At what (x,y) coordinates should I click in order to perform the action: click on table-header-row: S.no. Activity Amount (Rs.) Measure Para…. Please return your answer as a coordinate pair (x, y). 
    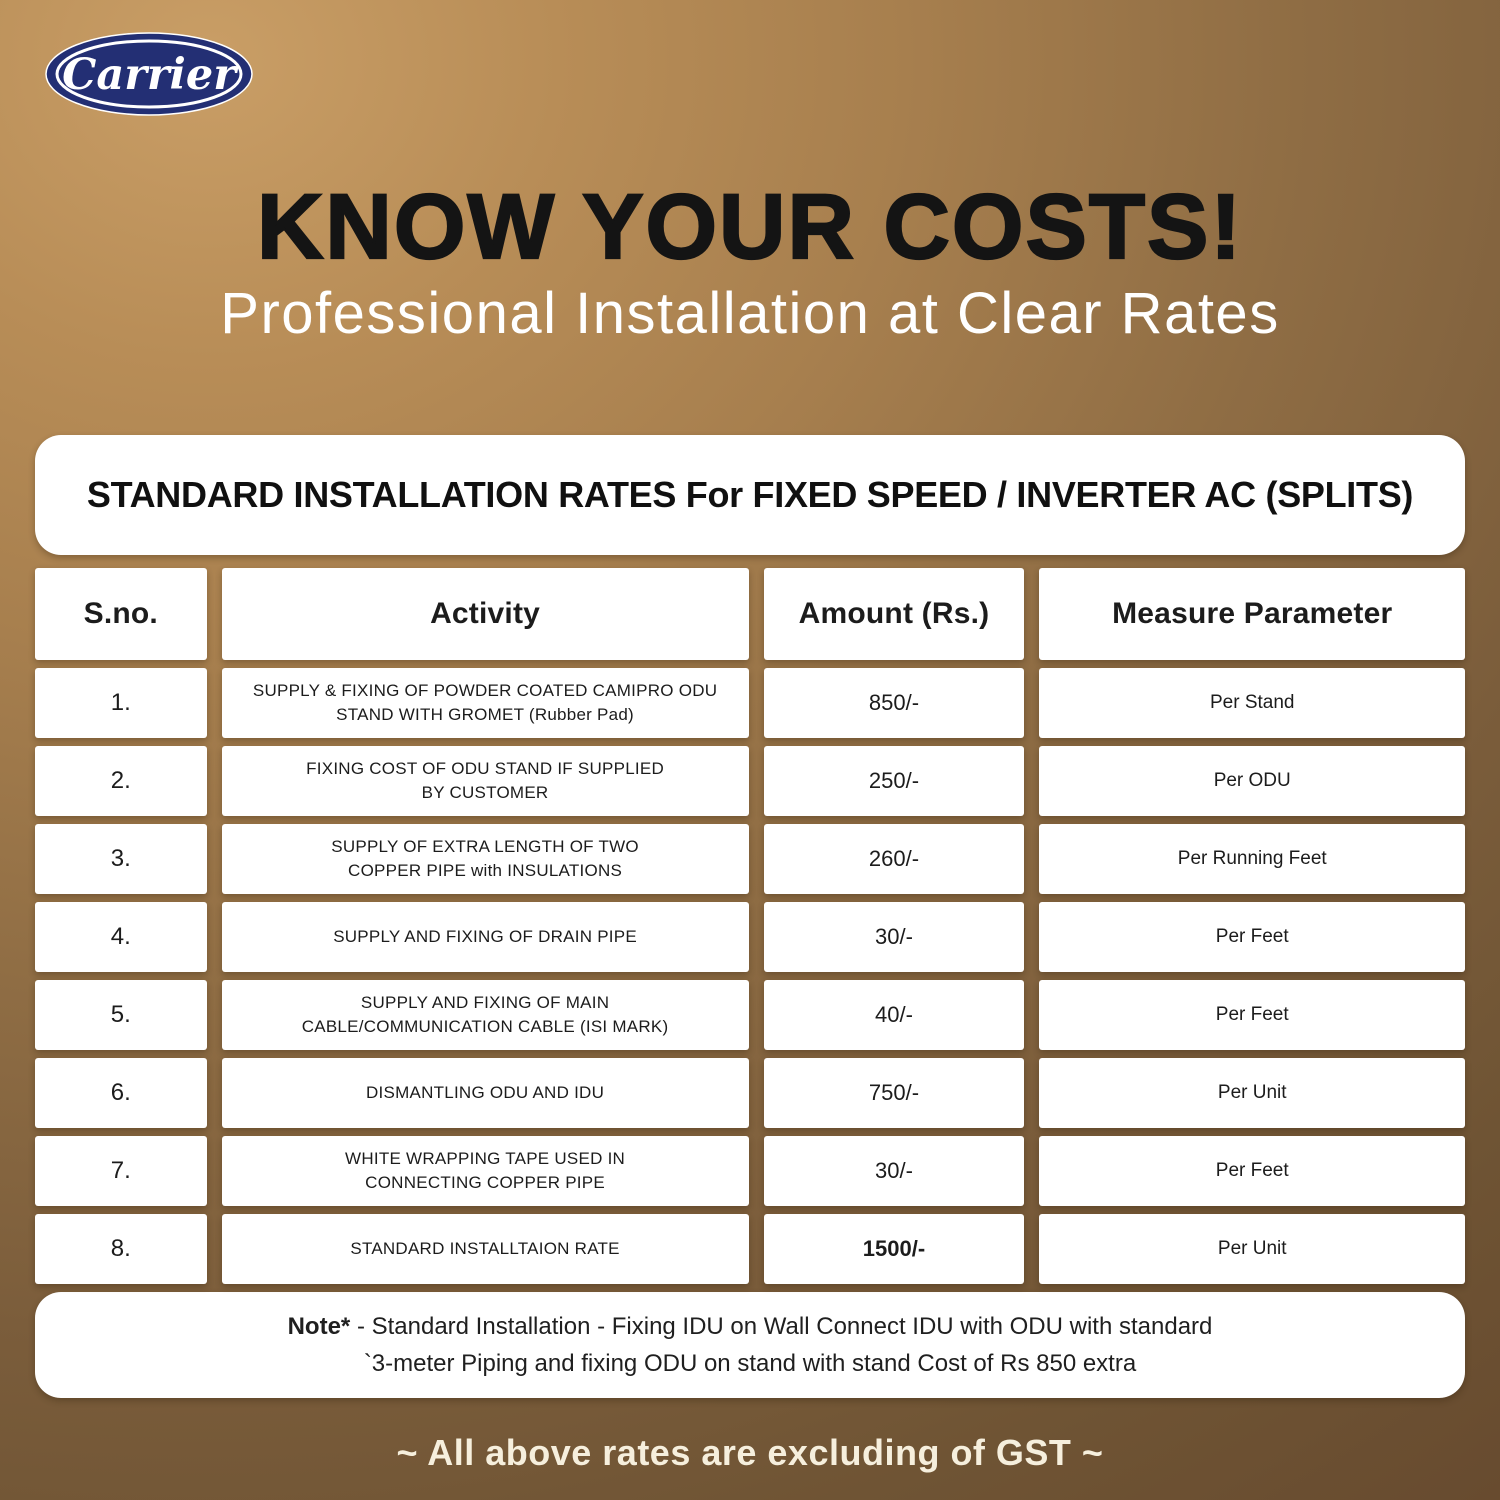
    Looking at the image, I should click on (750, 614).